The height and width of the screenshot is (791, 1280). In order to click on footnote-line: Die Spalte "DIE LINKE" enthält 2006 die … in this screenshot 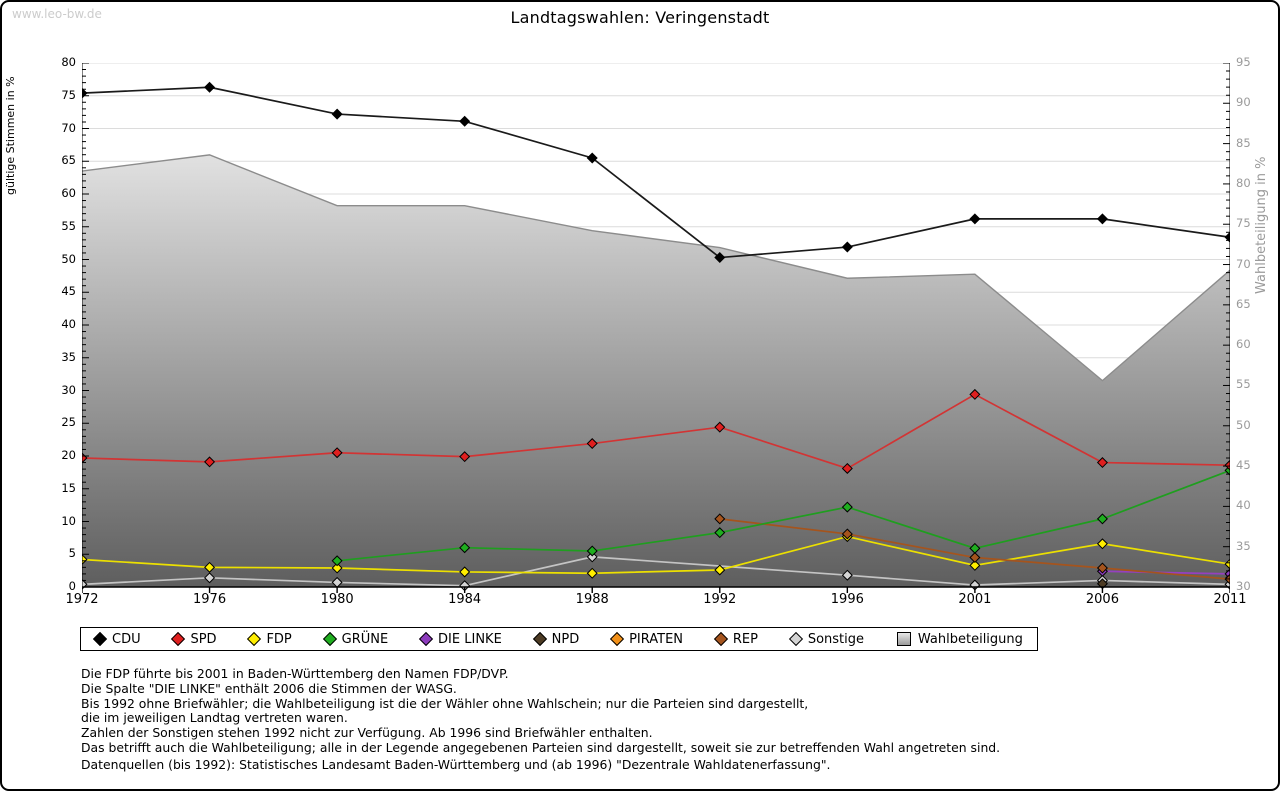, I will do `click(269, 688)`.